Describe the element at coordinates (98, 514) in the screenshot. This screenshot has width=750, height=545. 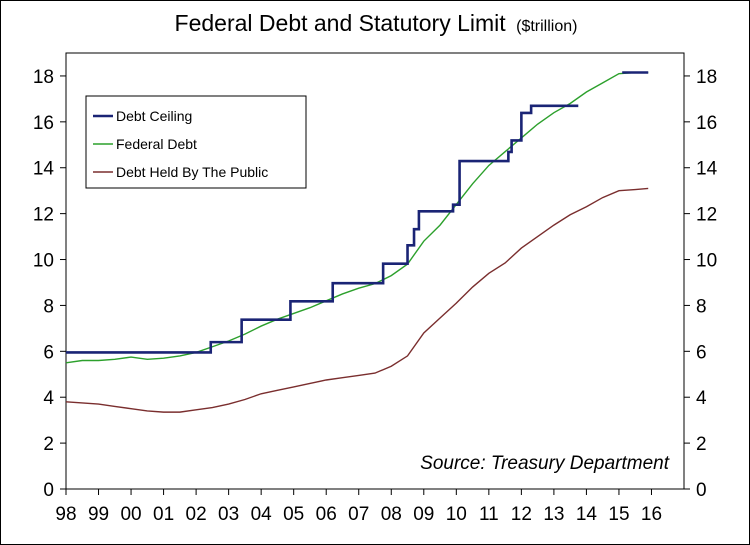
I see `x-tick-label: 99` at that location.